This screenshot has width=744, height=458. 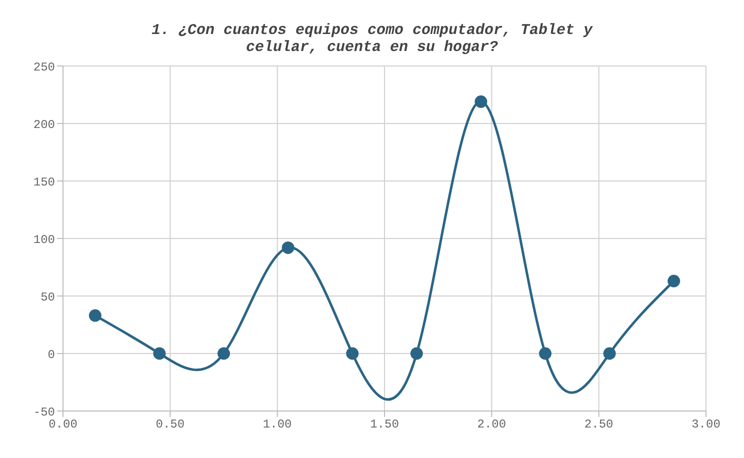 I want to click on x-tick-label: 2.50, so click(x=599, y=425).